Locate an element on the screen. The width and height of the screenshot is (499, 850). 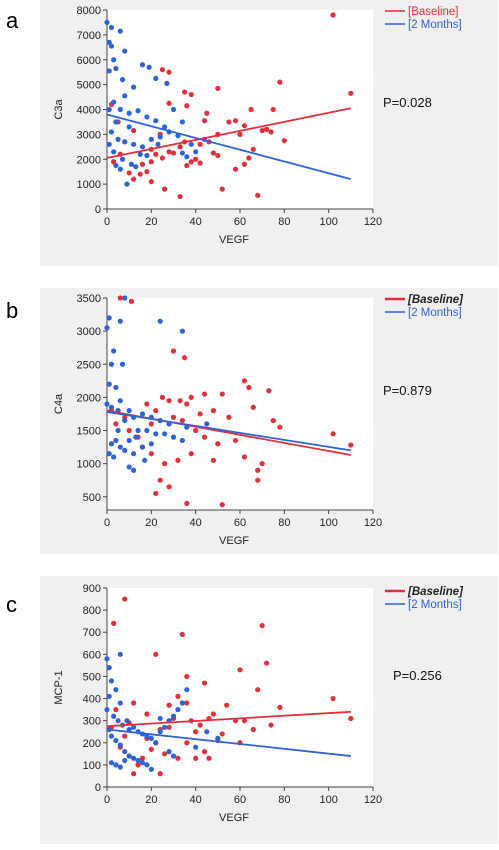
y-tick-label: 5000 is located at coordinates (89, 86).